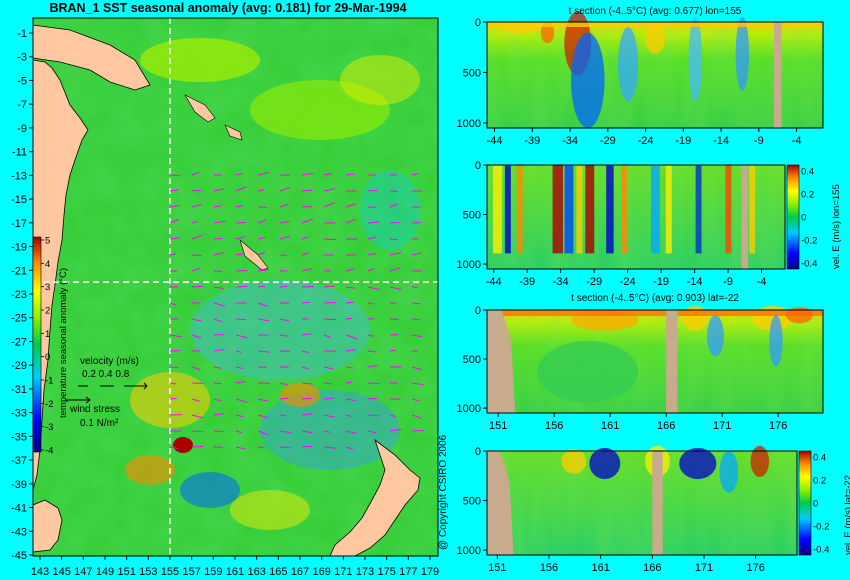 The height and width of the screenshot is (580, 850). Describe the element at coordinates (60, 275) in the screenshot. I see `australia-landmass` at that location.